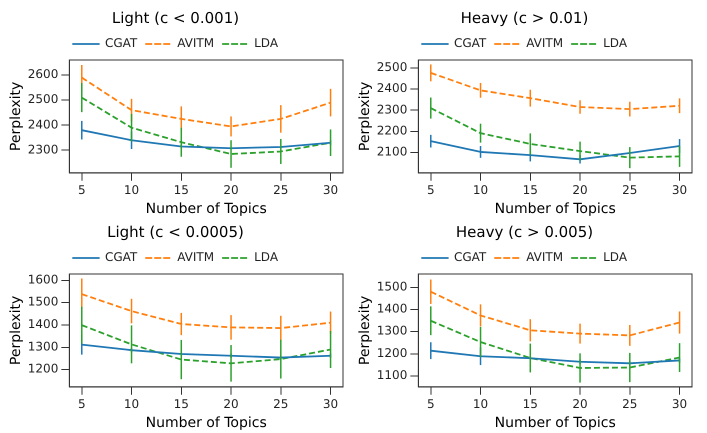 The width and height of the screenshot is (707, 433). What do you see at coordinates (176, 17) in the screenshot?
I see `chart-title: Light (c < 0.001)` at bounding box center [176, 17].